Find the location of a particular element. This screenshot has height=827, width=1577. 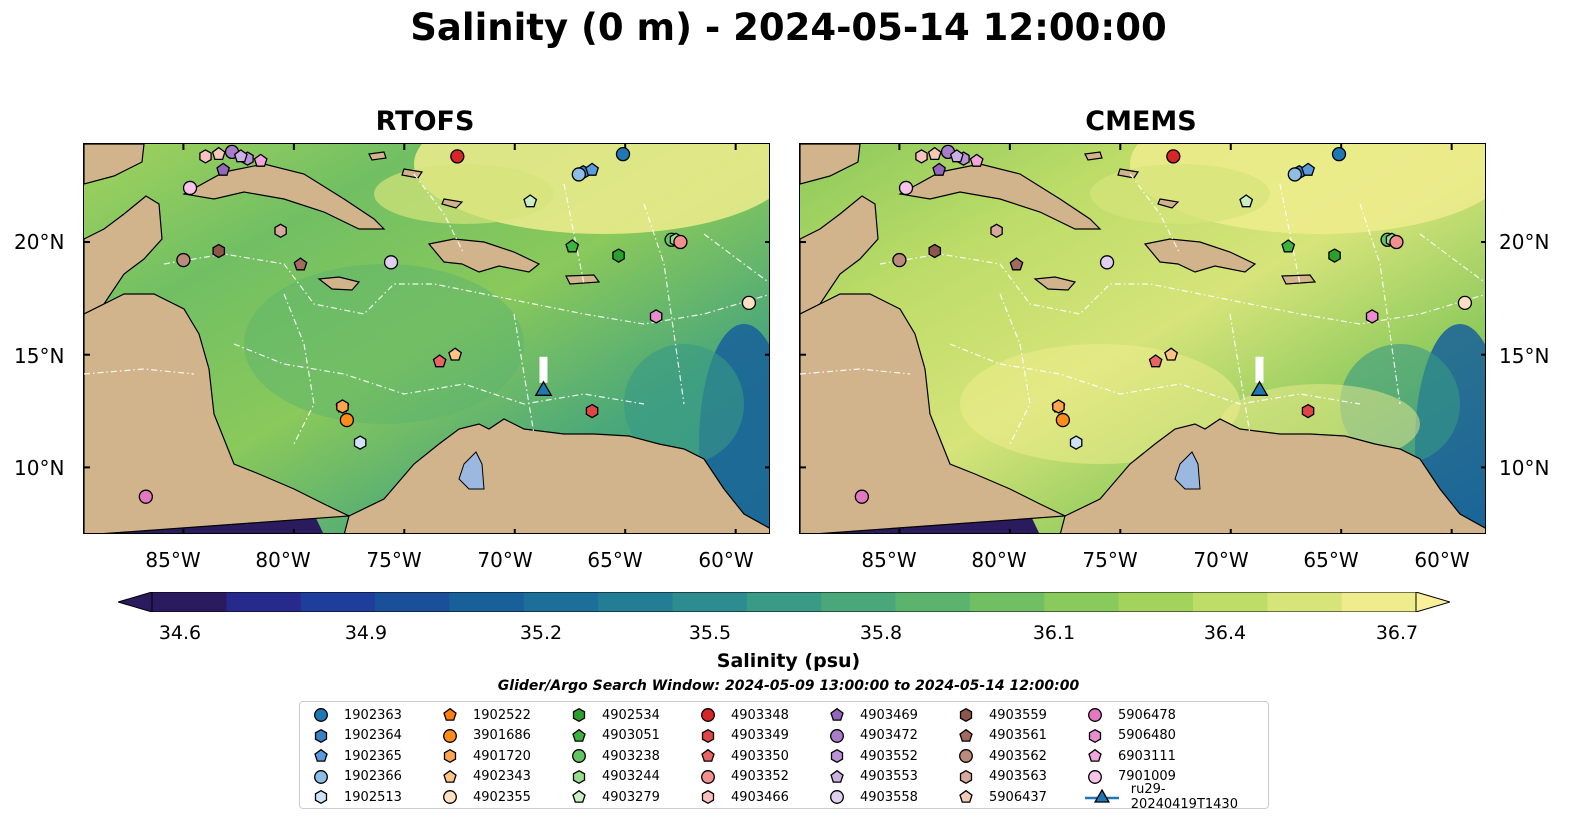

legend-label: 5906478 is located at coordinates (1147, 715).